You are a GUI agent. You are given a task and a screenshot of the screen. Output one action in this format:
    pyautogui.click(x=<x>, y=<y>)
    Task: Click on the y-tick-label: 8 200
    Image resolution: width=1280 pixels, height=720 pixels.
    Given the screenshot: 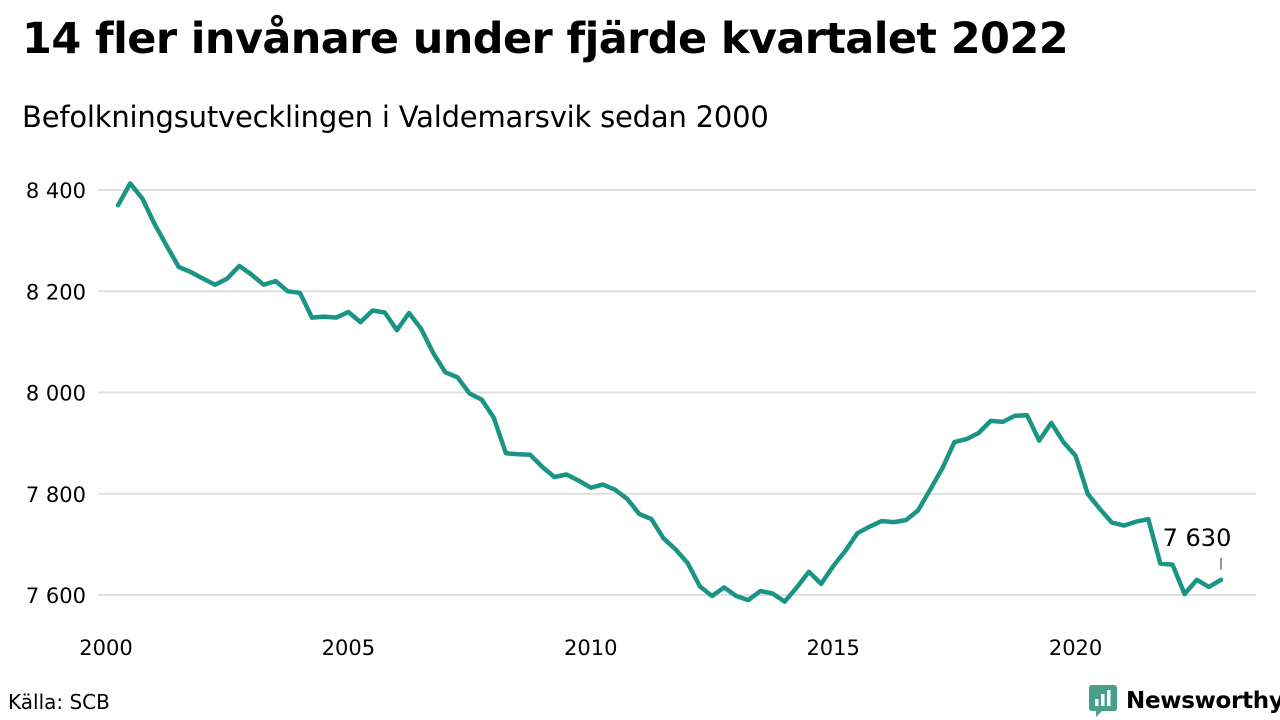 What is the action you would take?
    pyautogui.click(x=56, y=292)
    